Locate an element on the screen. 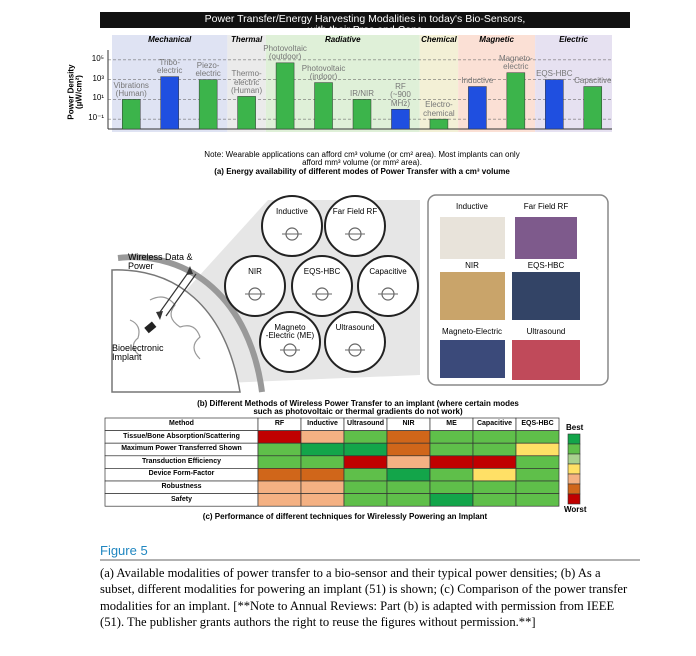 The height and width of the screenshot is (656, 696). skull is located at coordinates (191, 323).